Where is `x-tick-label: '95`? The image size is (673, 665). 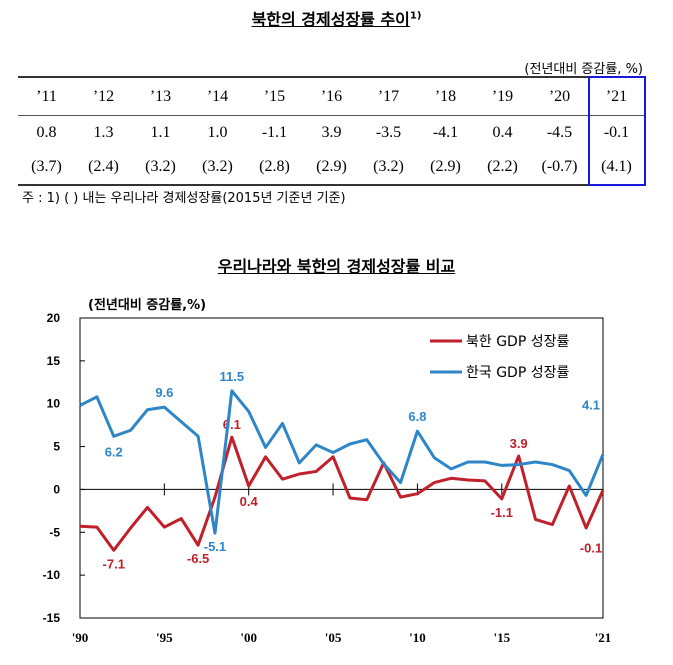
x-tick-label: '95 is located at coordinates (164, 637).